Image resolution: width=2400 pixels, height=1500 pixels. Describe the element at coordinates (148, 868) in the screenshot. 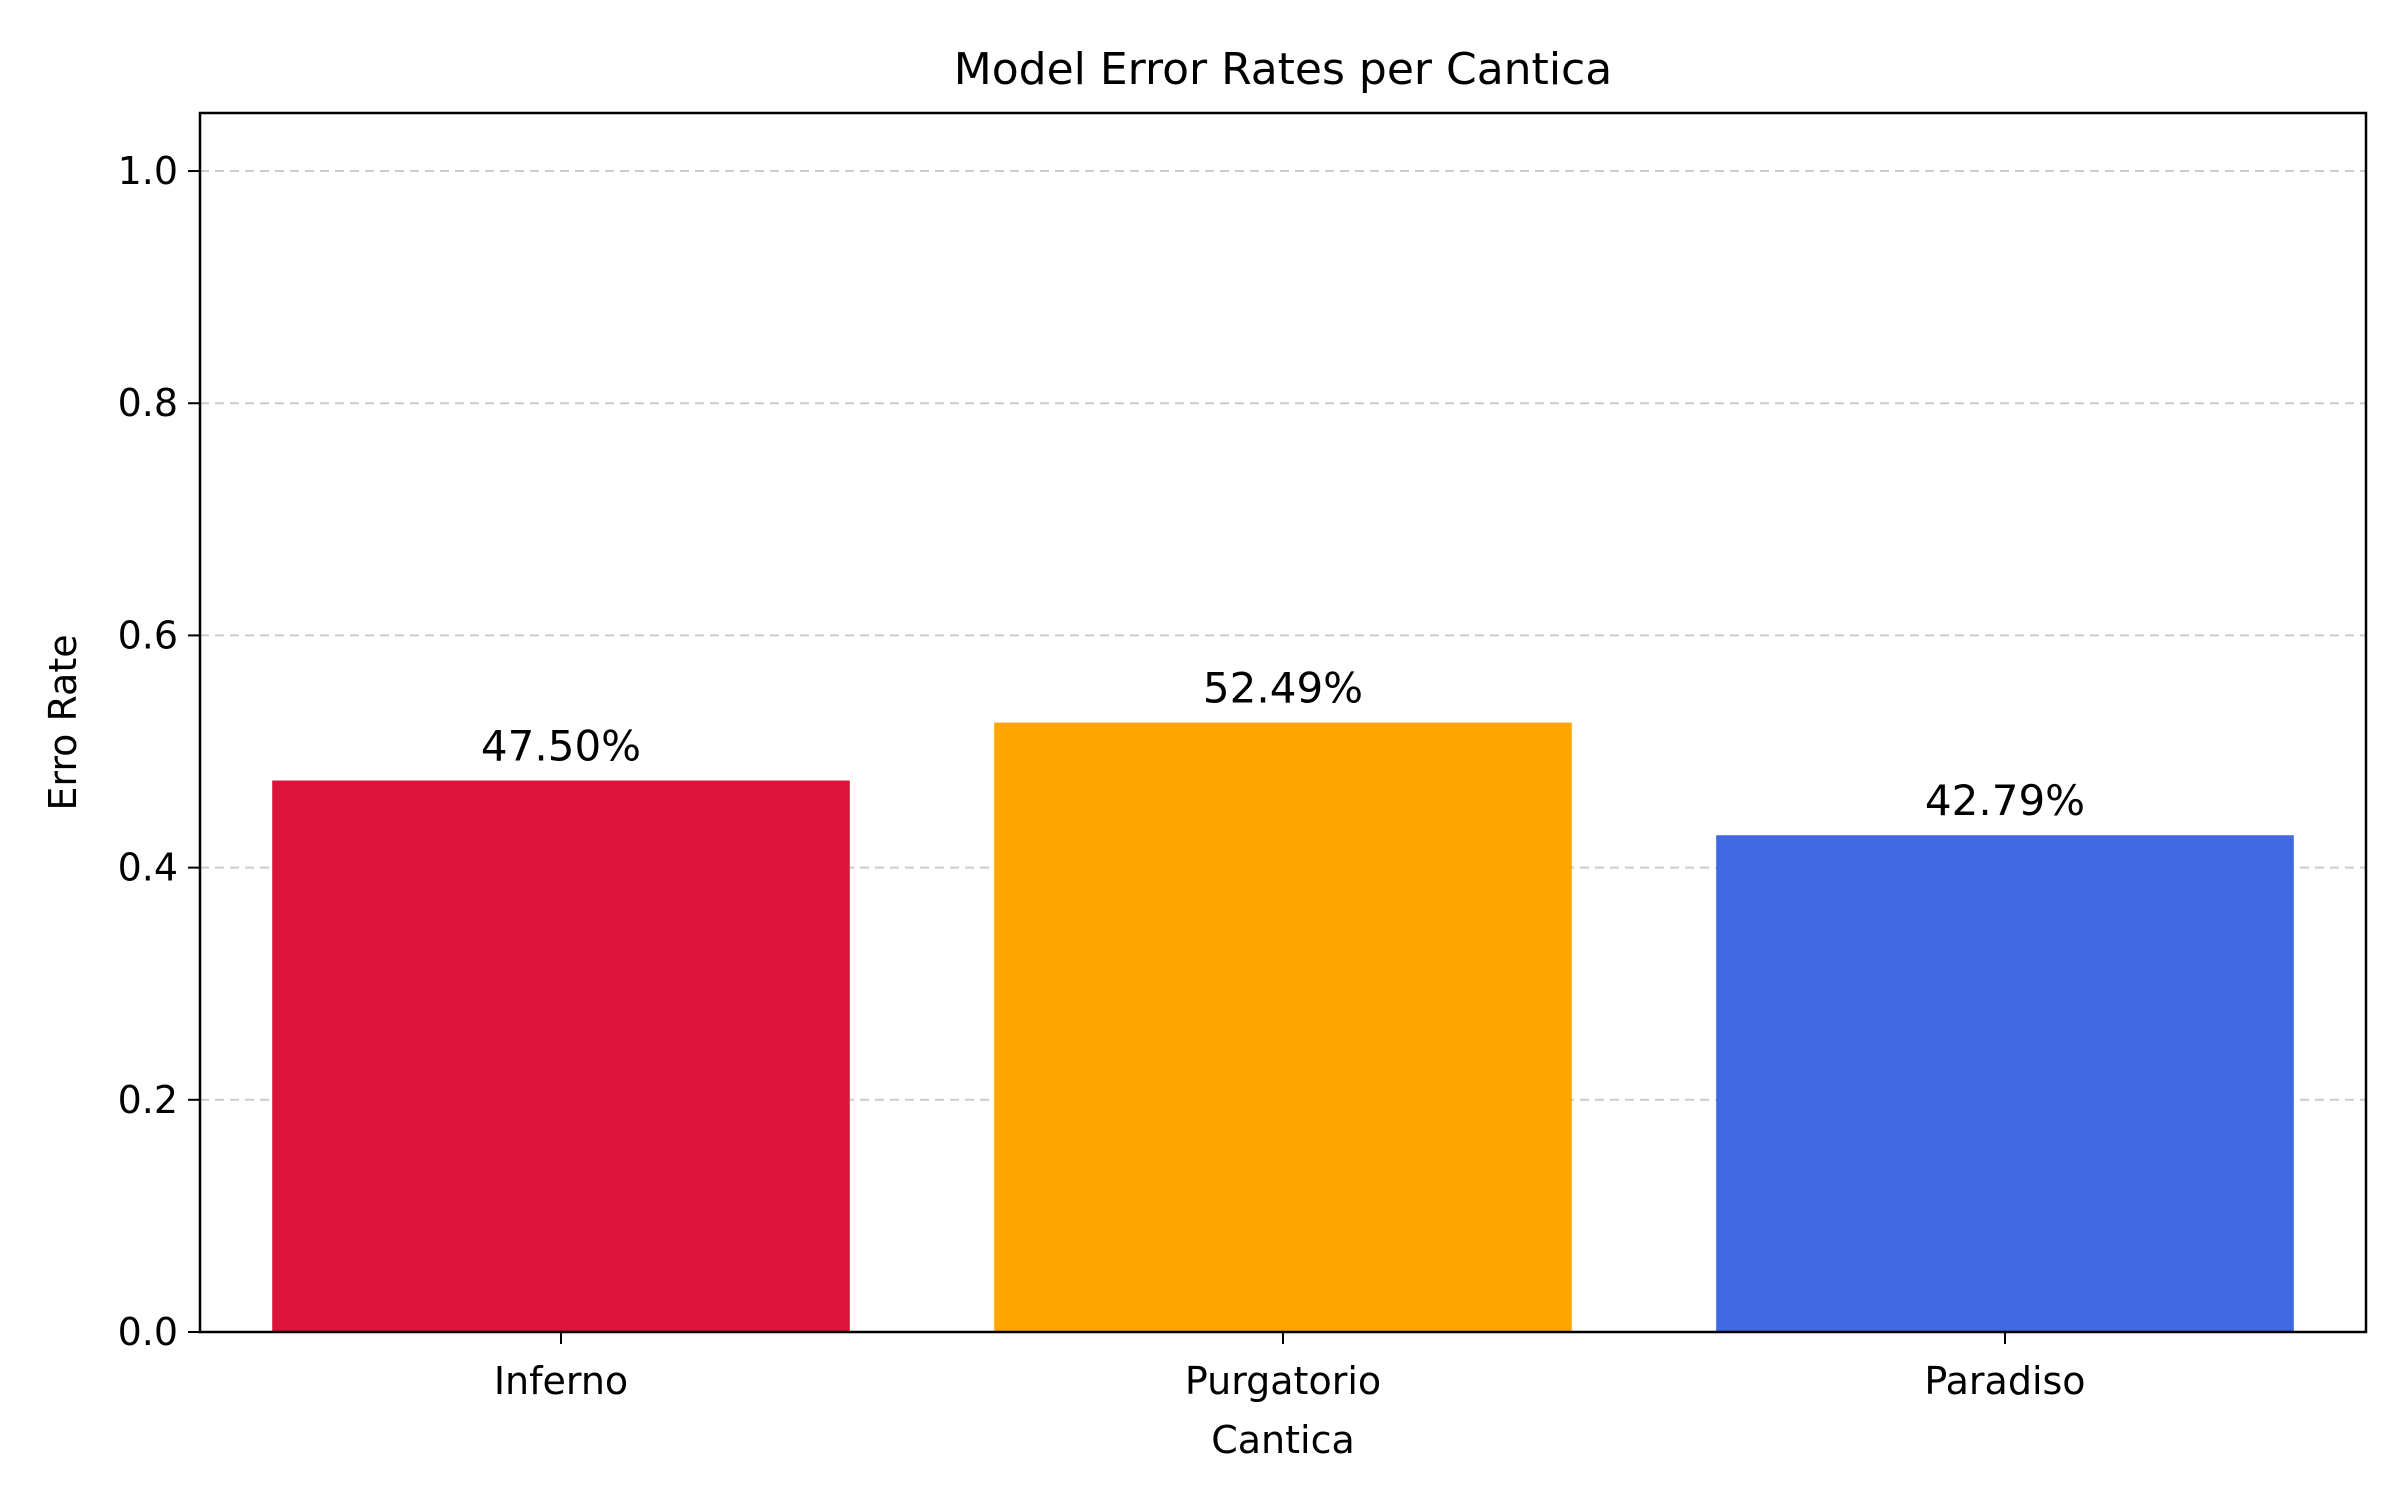

I see `y-tick-label: 0.4` at that location.